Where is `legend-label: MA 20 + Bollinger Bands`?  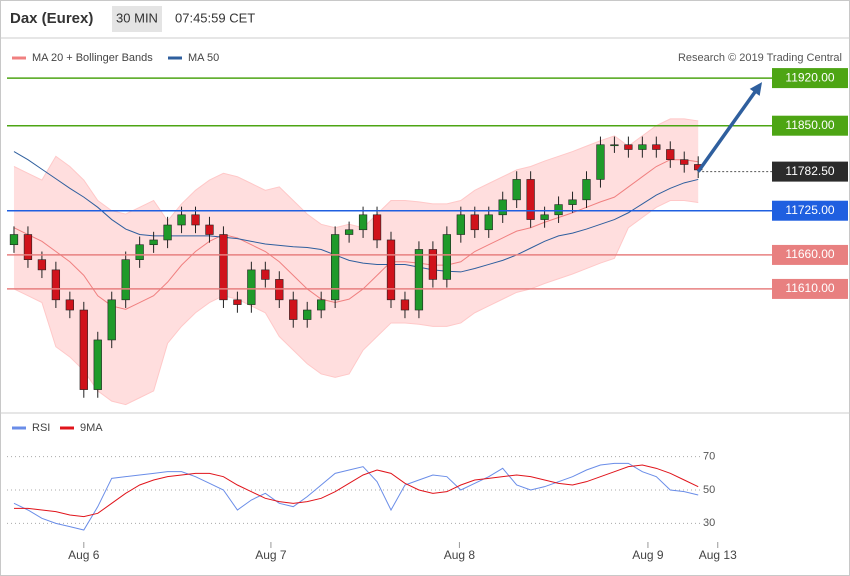 legend-label: MA 20 + Bollinger Bands is located at coordinates (92, 58).